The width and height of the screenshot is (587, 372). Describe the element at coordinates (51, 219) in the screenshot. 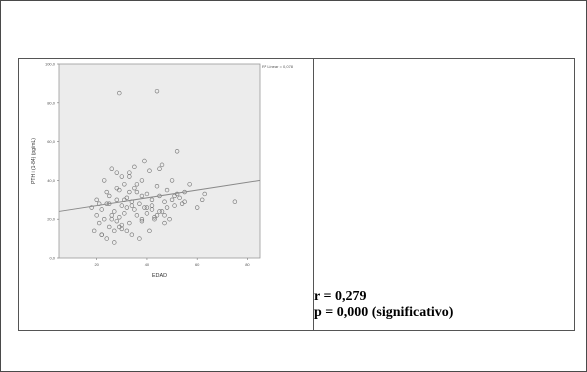

I see `y-tick-label: 20,0` at that location.